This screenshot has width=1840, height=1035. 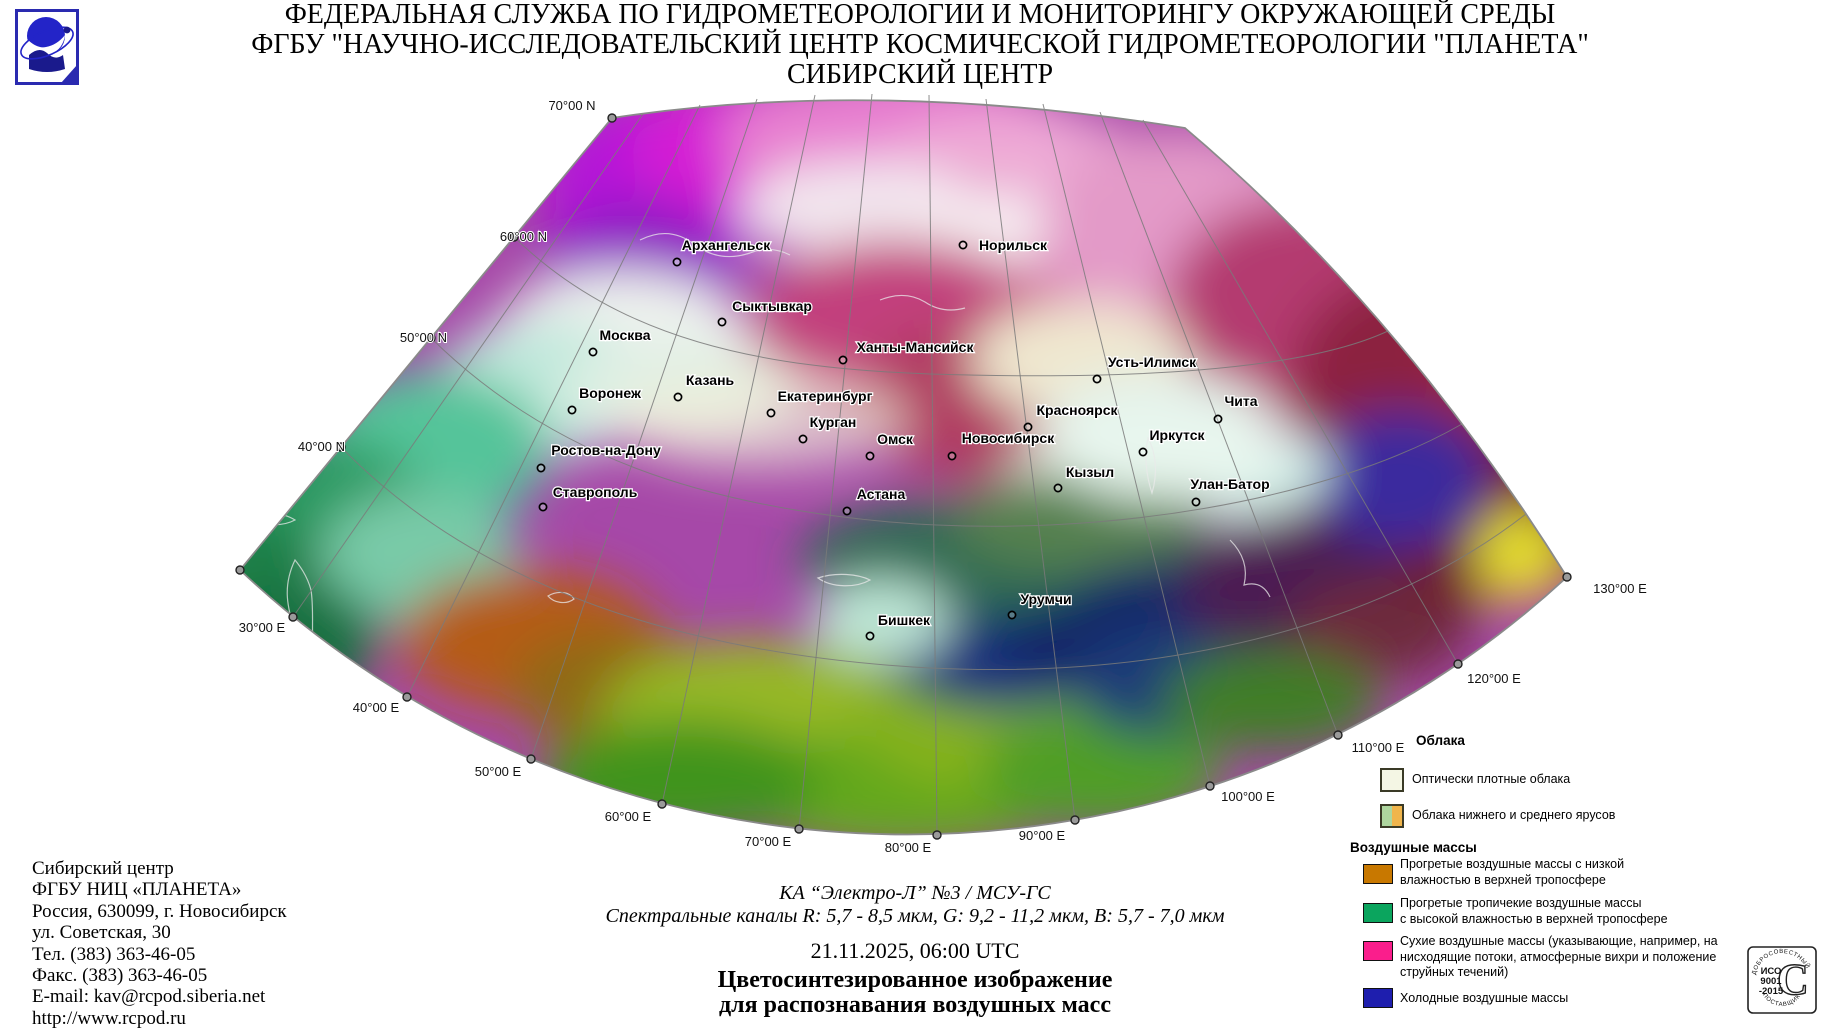 I want to click on city-label: Омск, so click(x=895, y=439).